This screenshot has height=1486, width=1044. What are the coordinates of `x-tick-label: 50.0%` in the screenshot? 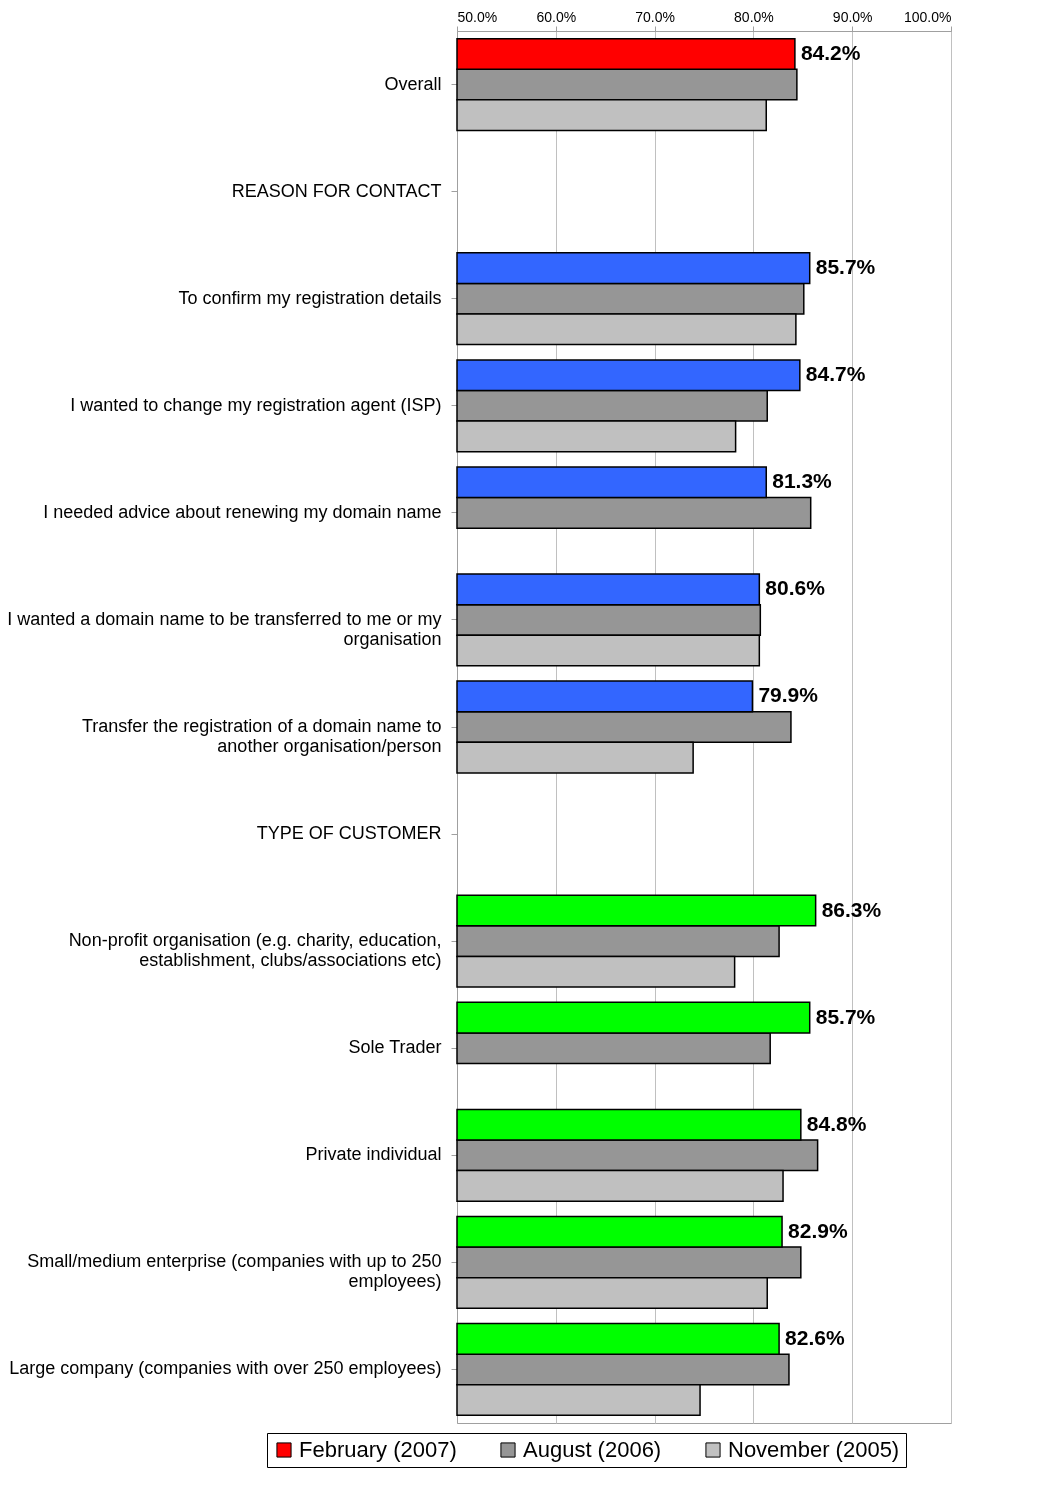 It's located at (477, 16).